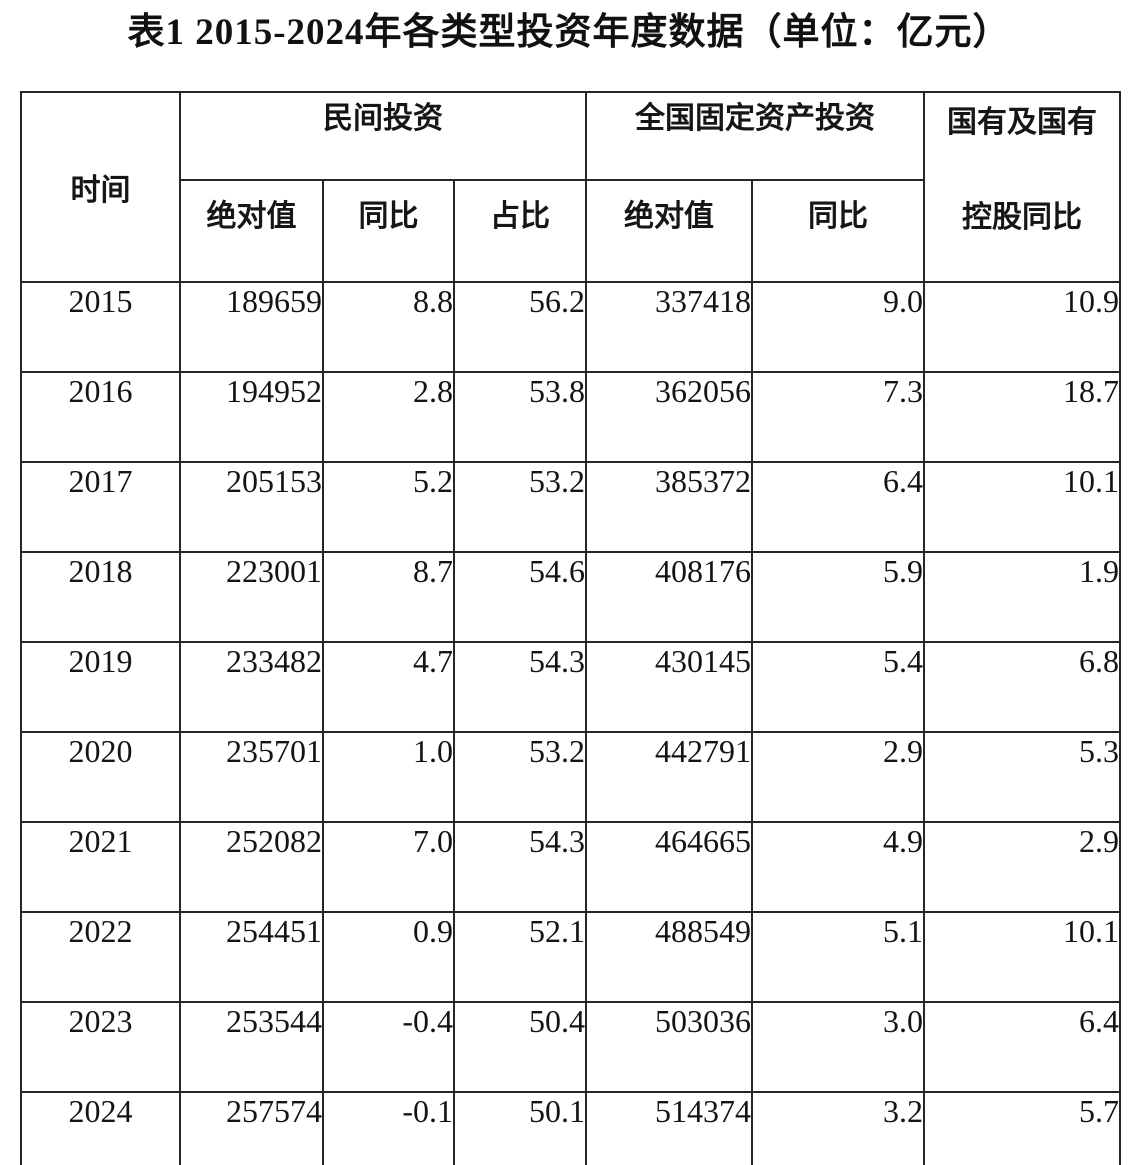 This screenshot has width=1138, height=1165. What do you see at coordinates (251, 416) in the screenshot?
I see `private-absolute-cell: 194952` at bounding box center [251, 416].